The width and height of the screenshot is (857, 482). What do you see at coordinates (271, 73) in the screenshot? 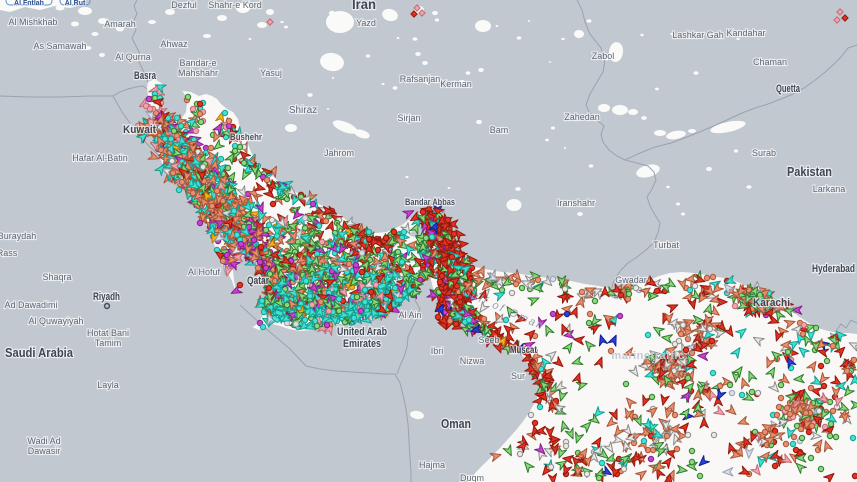
I see `svg-text: Yasuj` at bounding box center [271, 73].